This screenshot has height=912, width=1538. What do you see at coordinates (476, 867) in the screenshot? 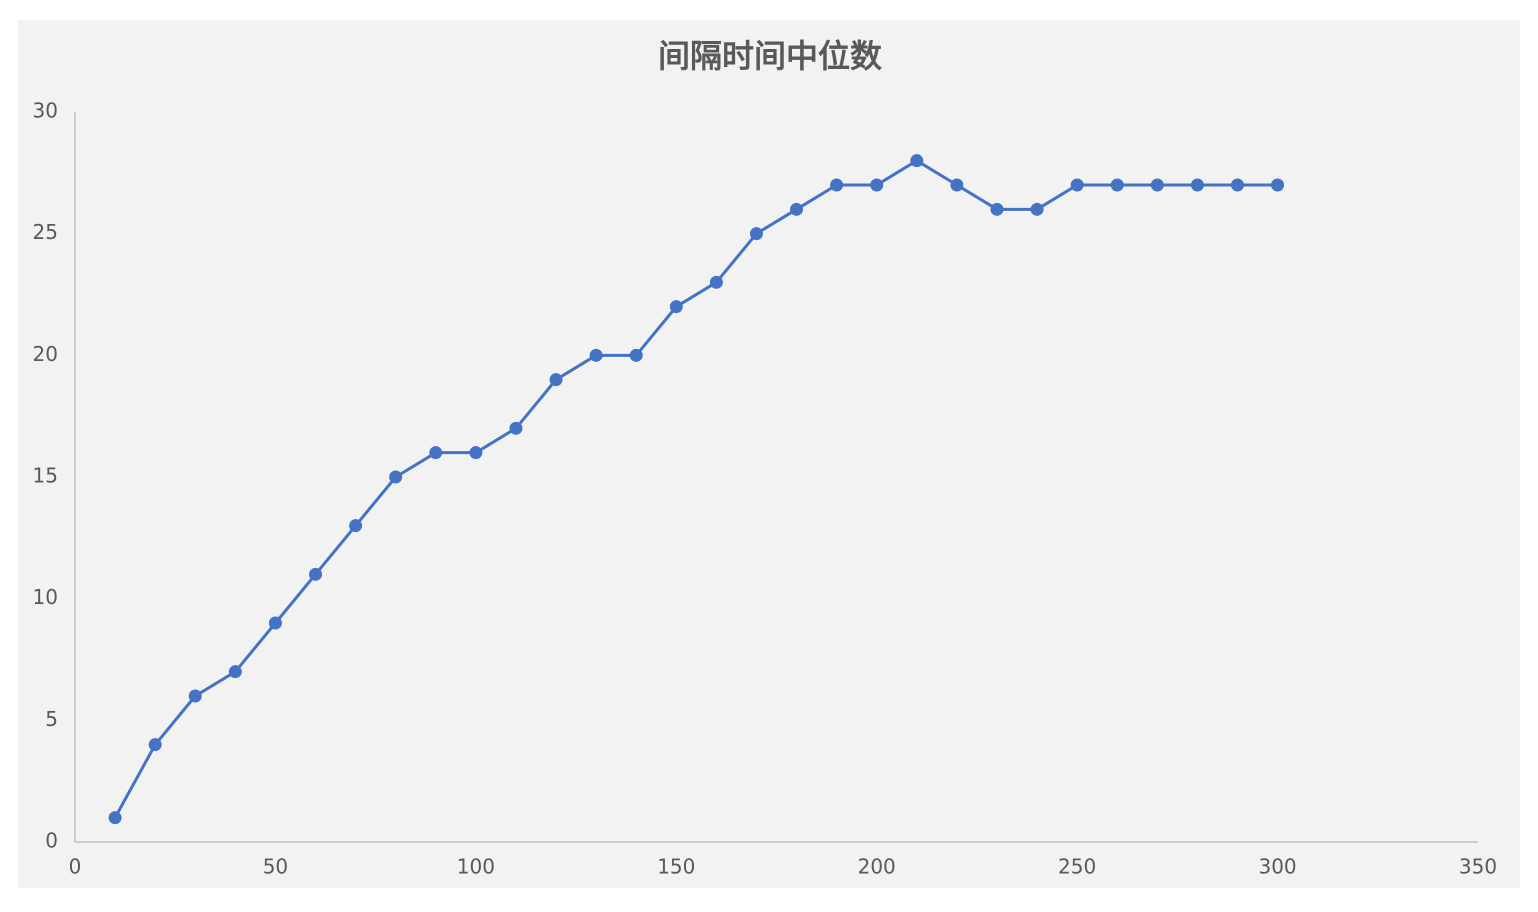
I see `x-tick-label: 100` at bounding box center [476, 867].